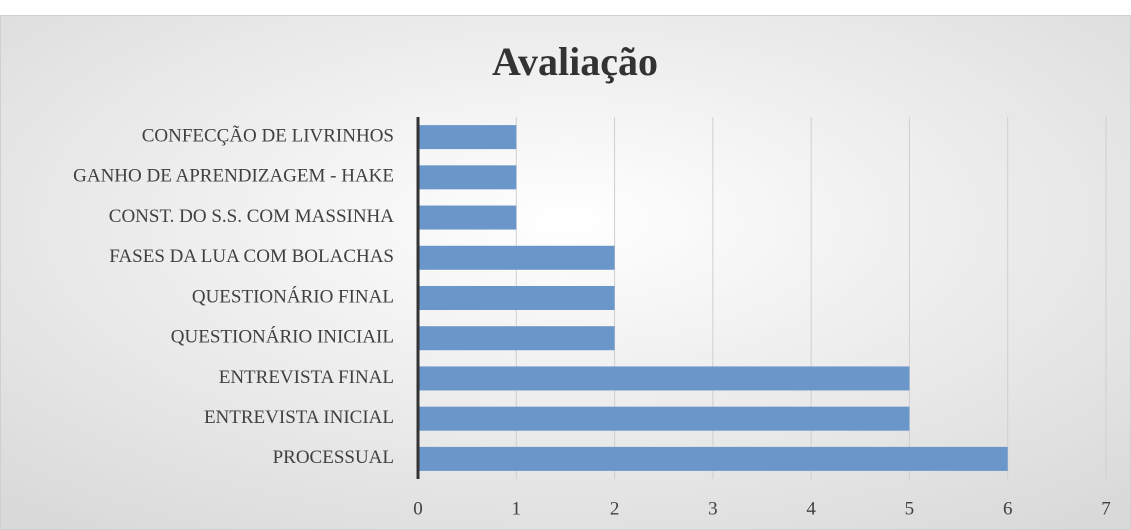 The width and height of the screenshot is (1131, 530). I want to click on x-tick-label: 5, so click(910, 508).